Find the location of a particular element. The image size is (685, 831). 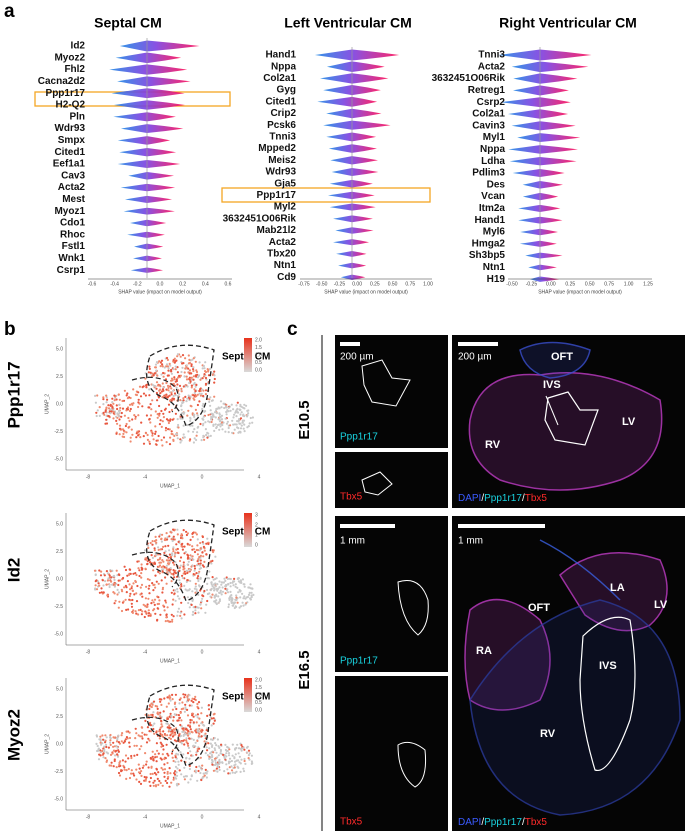

gene-label: Nppa is located at coordinates (283, 66).